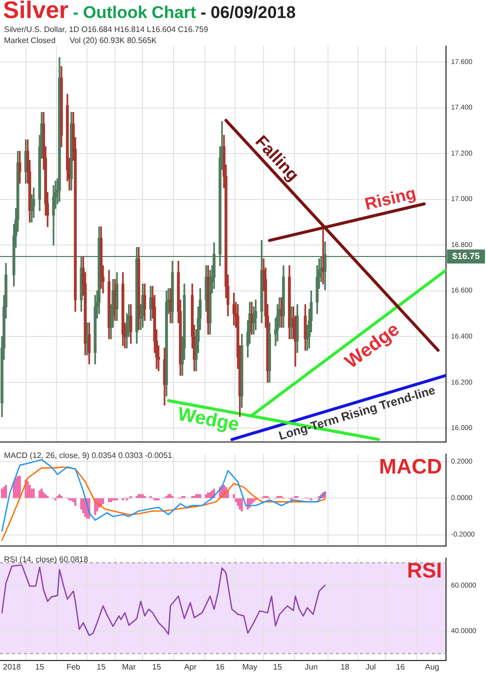 Image resolution: width=486 pixels, height=675 pixels. Describe the element at coordinates (30, 40) in the screenshot. I see `text: Market Closed` at that location.